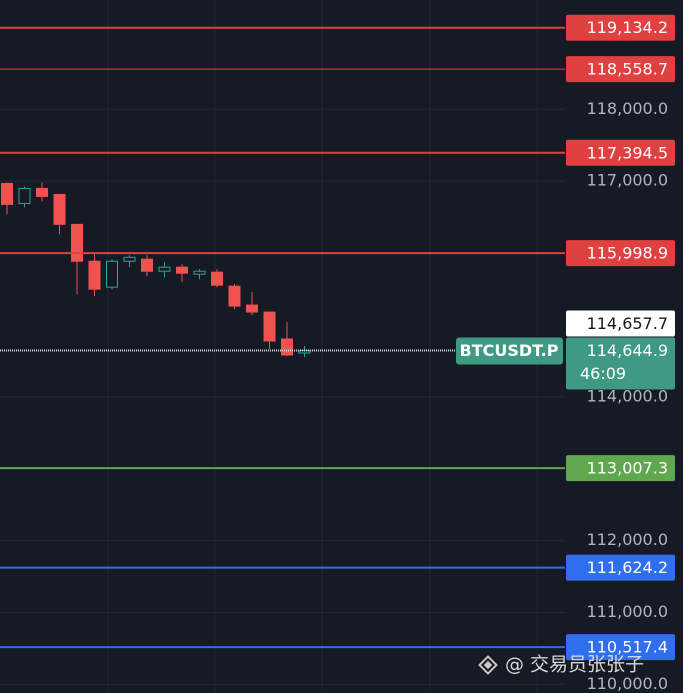 The height and width of the screenshot is (693, 683). I want to click on watermark-logo, so click(488, 665).